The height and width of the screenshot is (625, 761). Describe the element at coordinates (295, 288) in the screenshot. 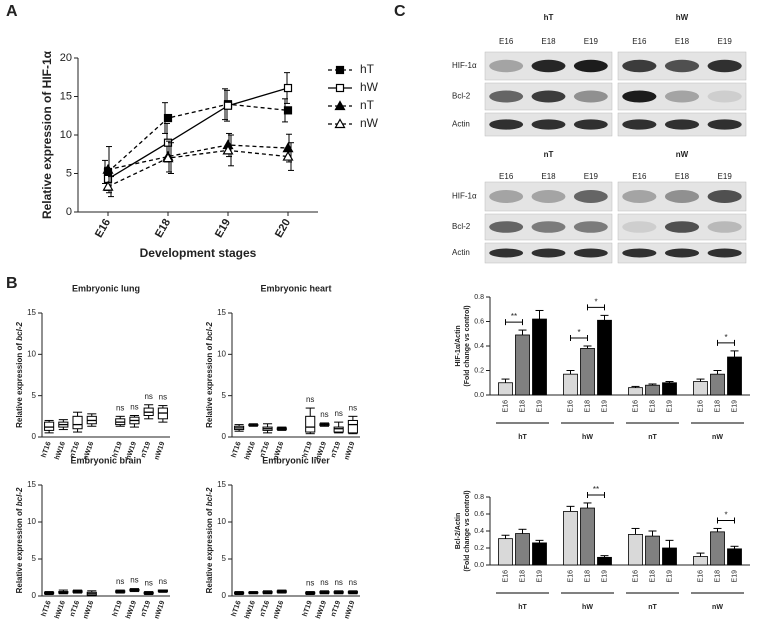

I see `chart-title: Embryonic heart` at that location.